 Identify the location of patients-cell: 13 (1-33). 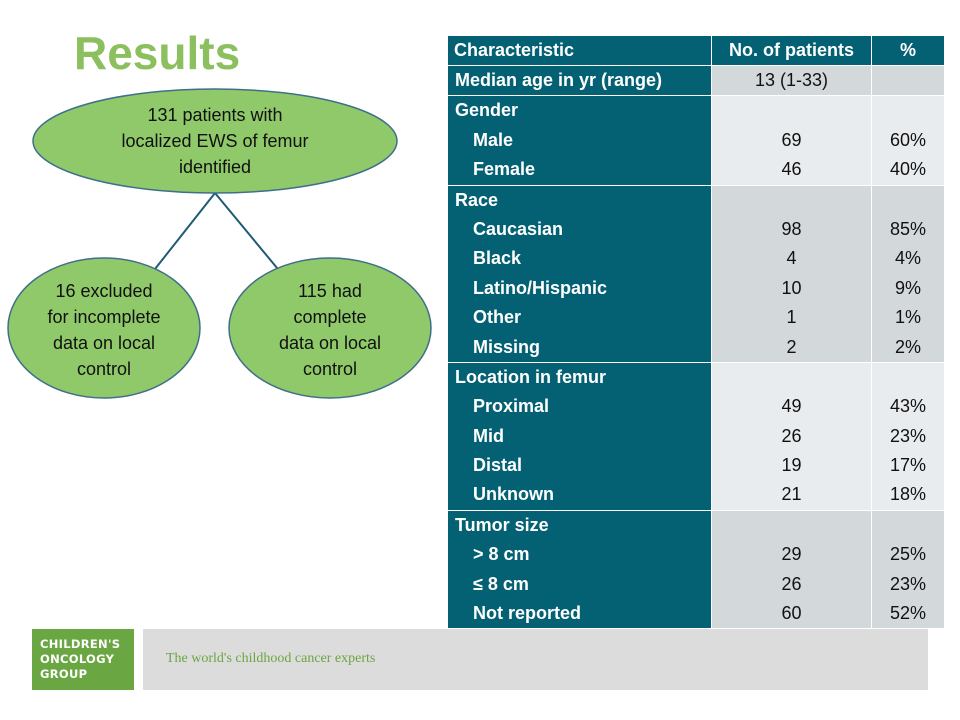
(791, 80).